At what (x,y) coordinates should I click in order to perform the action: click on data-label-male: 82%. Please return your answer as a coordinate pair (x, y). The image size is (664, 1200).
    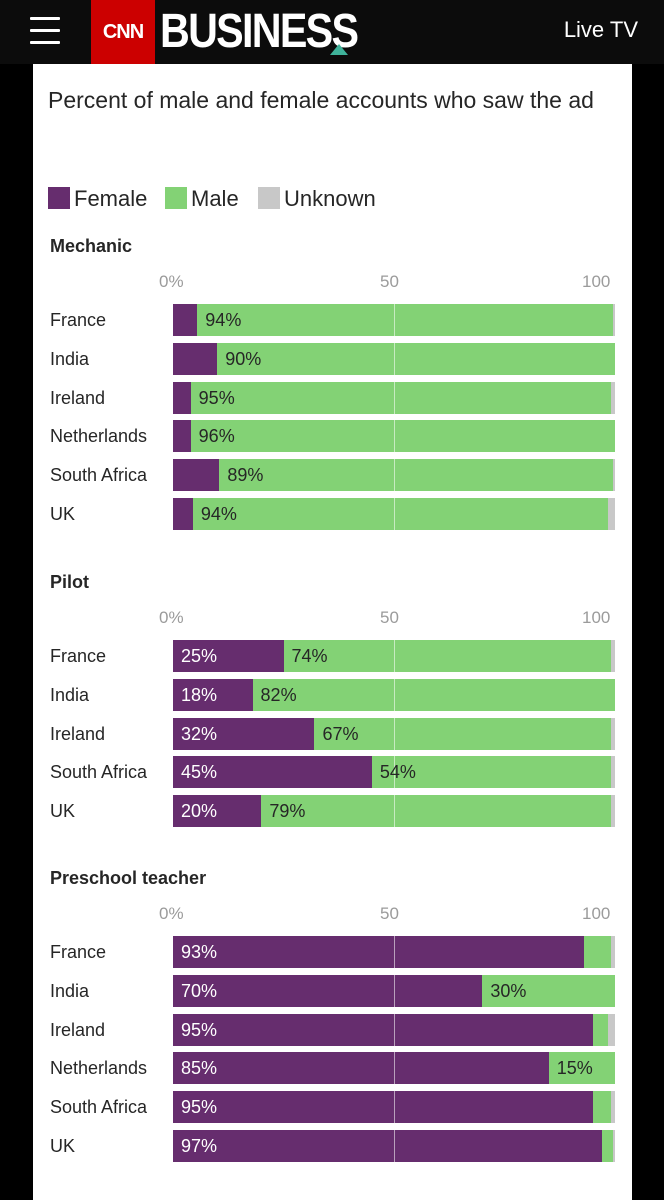
    Looking at the image, I should click on (278, 694).